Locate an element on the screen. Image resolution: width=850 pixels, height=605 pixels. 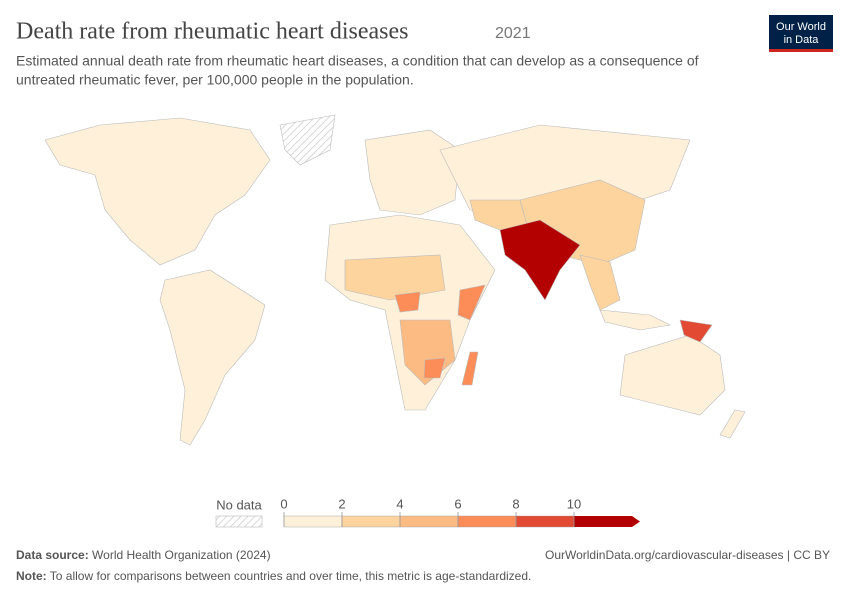
zimbabwe is located at coordinates (434, 368).